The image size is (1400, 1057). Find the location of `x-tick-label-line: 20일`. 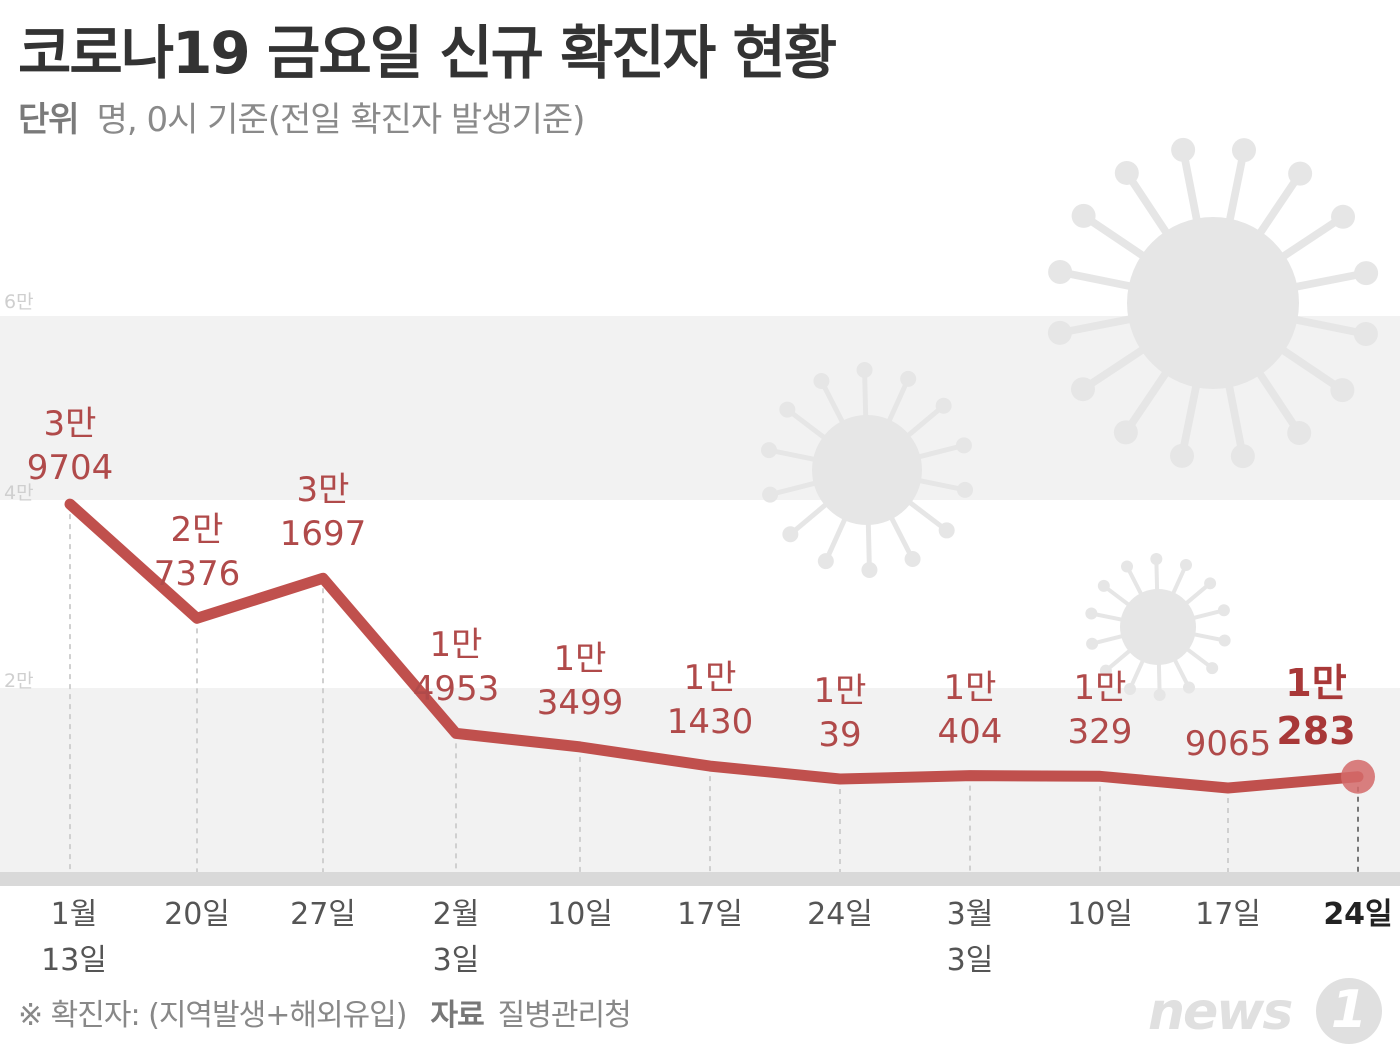

x-tick-label-line: 20일 is located at coordinates (197, 914).